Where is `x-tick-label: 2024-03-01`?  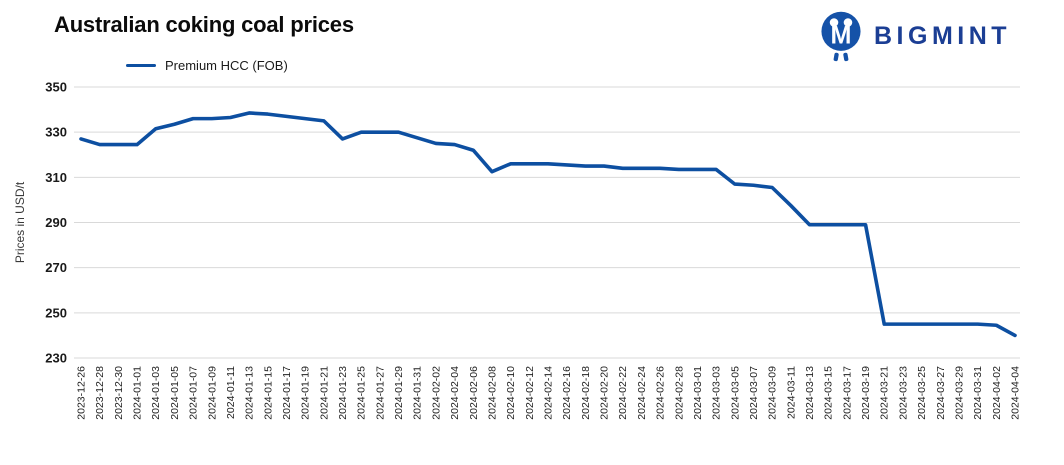
x-tick-label: 2024-03-01 is located at coordinates (698, 393).